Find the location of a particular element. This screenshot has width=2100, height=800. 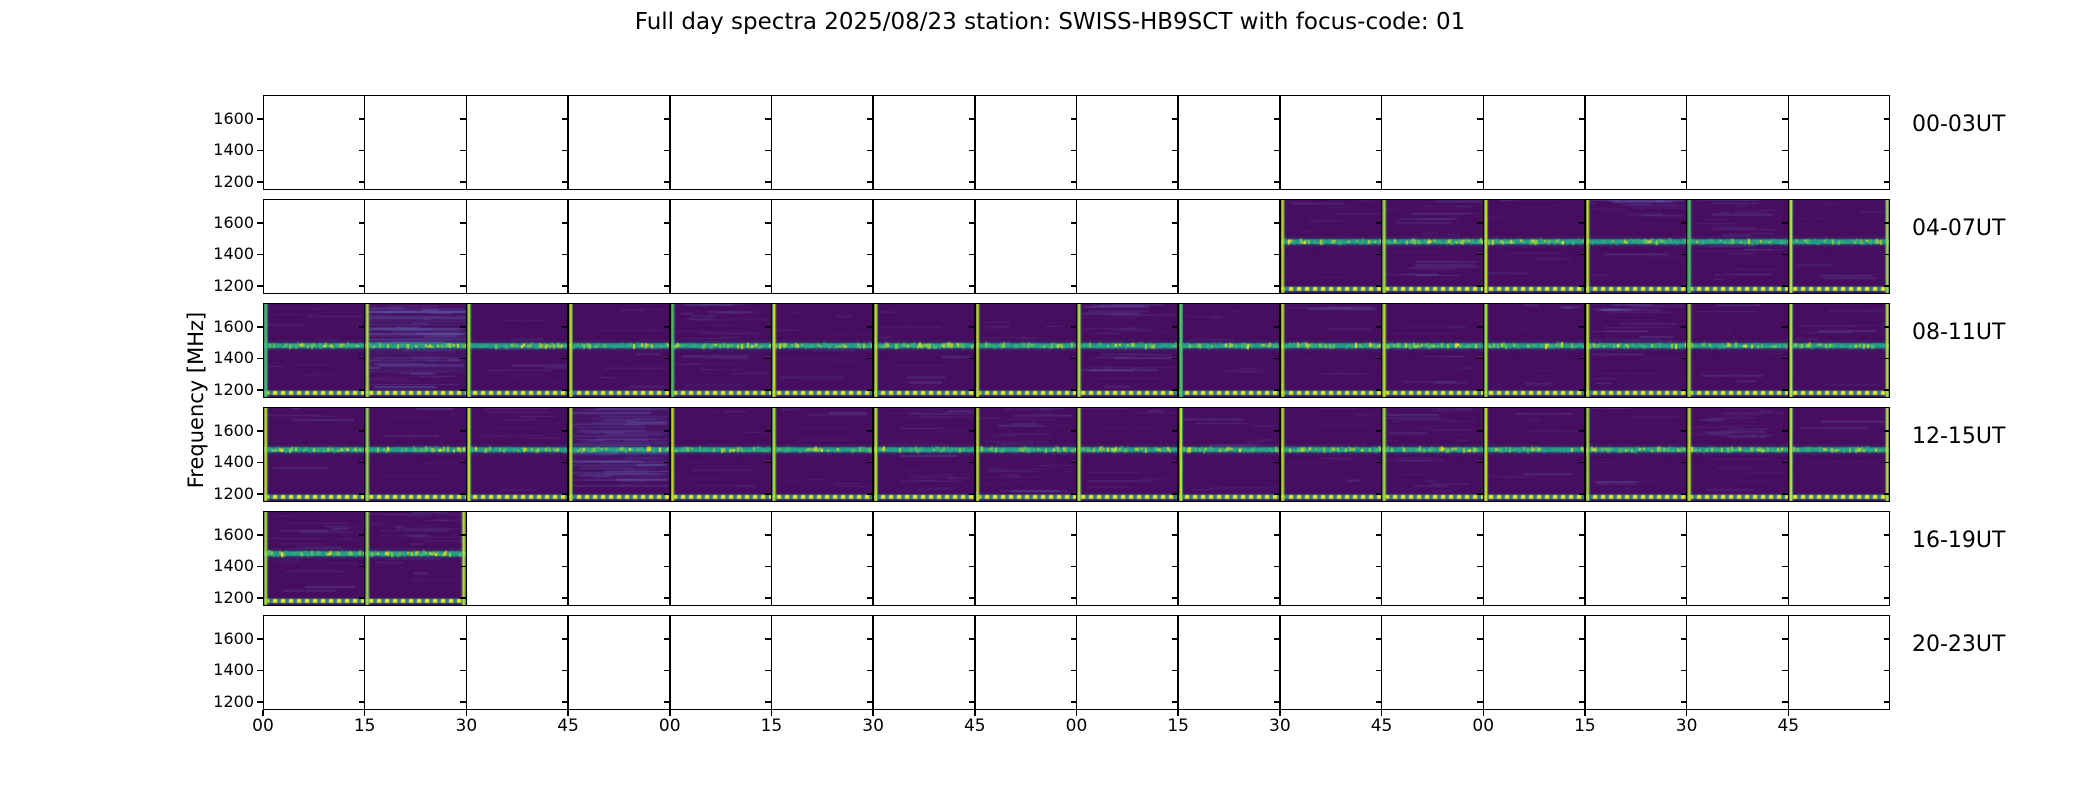

row-label-08-11UT: 08-11UT is located at coordinates (1959, 332).